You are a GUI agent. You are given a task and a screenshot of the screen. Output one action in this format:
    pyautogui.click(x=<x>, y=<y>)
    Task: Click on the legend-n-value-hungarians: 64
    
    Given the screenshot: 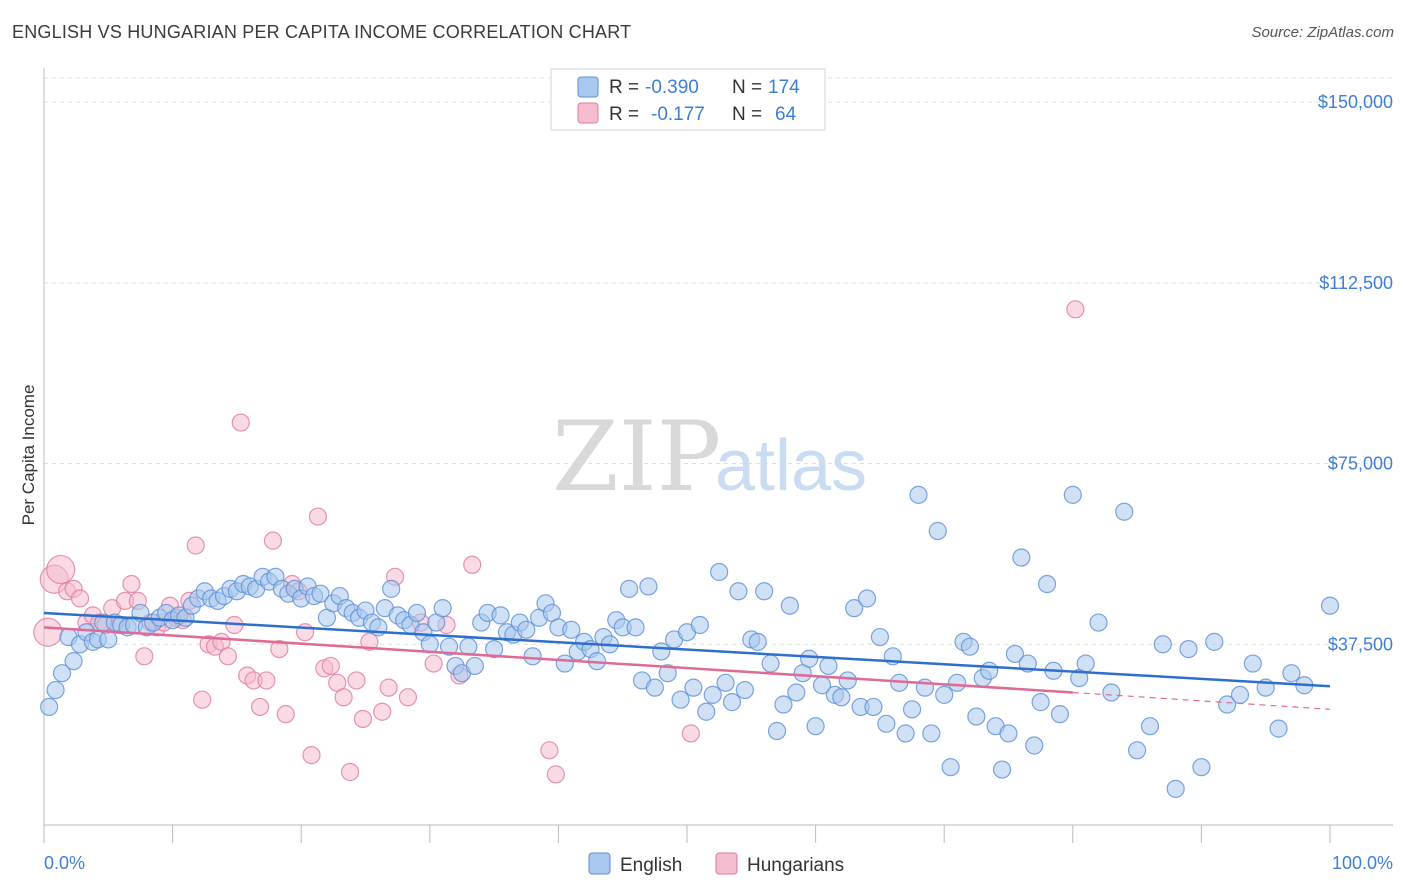 What is the action you would take?
    pyautogui.click(x=786, y=114)
    